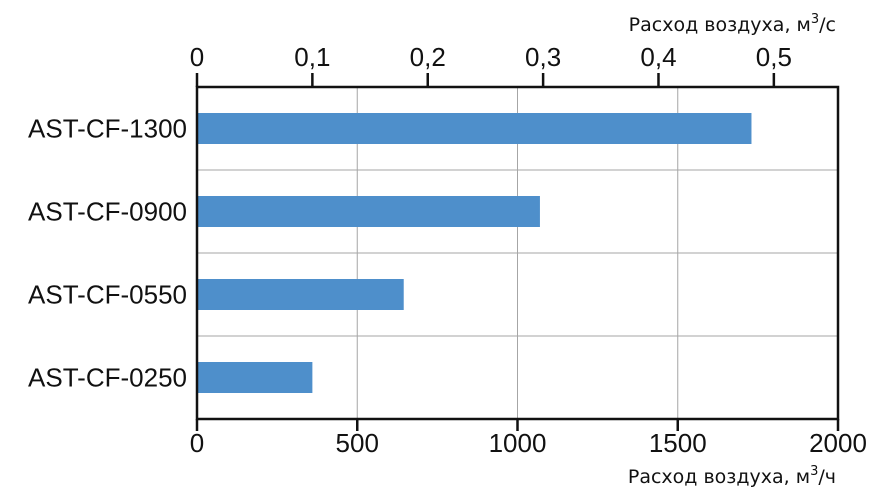 The width and height of the screenshot is (869, 492). Describe the element at coordinates (658, 57) in the screenshot. I see `top-tick-label: 0,4` at that location.